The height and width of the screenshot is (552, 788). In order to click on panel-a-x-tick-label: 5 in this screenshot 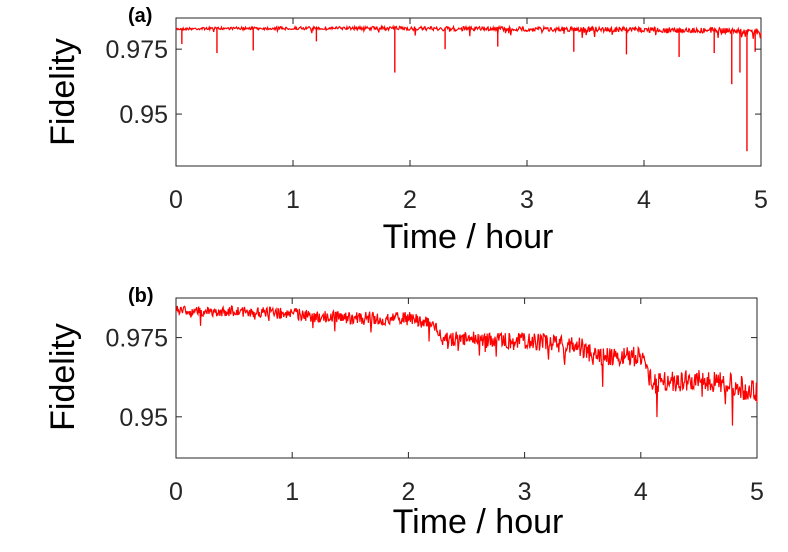, I will do `click(761, 200)`.